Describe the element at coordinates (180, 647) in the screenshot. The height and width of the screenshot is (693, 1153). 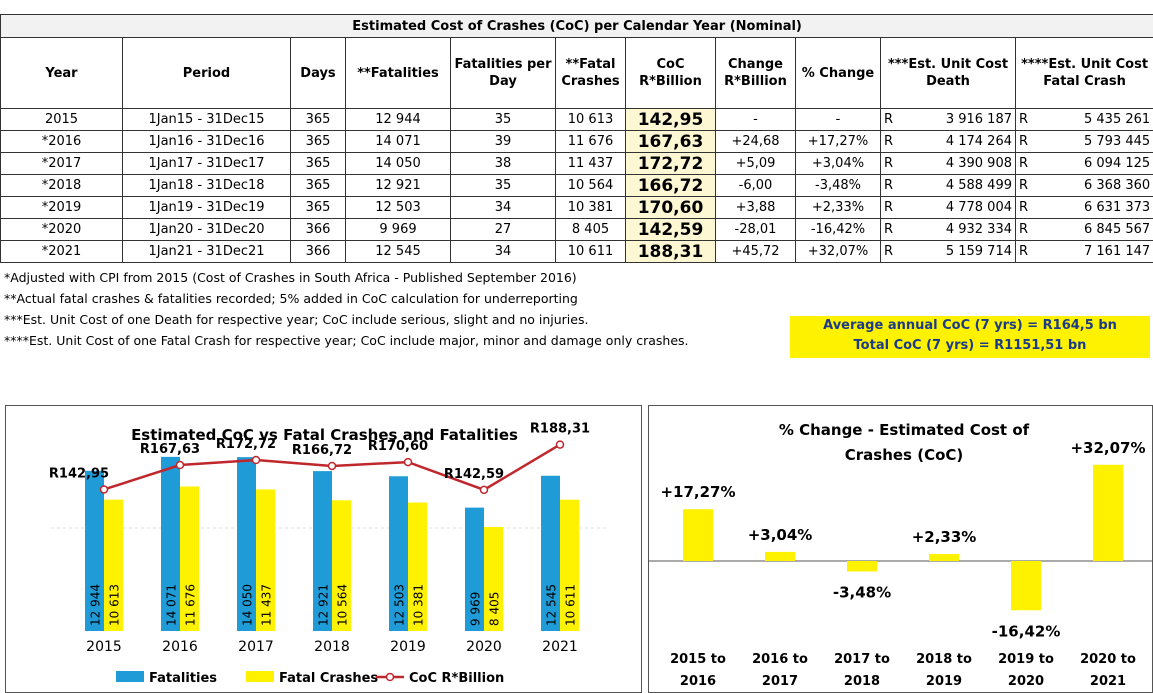
I see `x-tick-label: 2016` at that location.